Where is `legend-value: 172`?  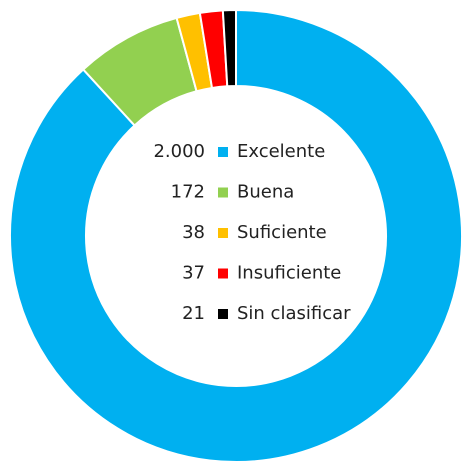 legend-value: 172 is located at coordinates (188, 192).